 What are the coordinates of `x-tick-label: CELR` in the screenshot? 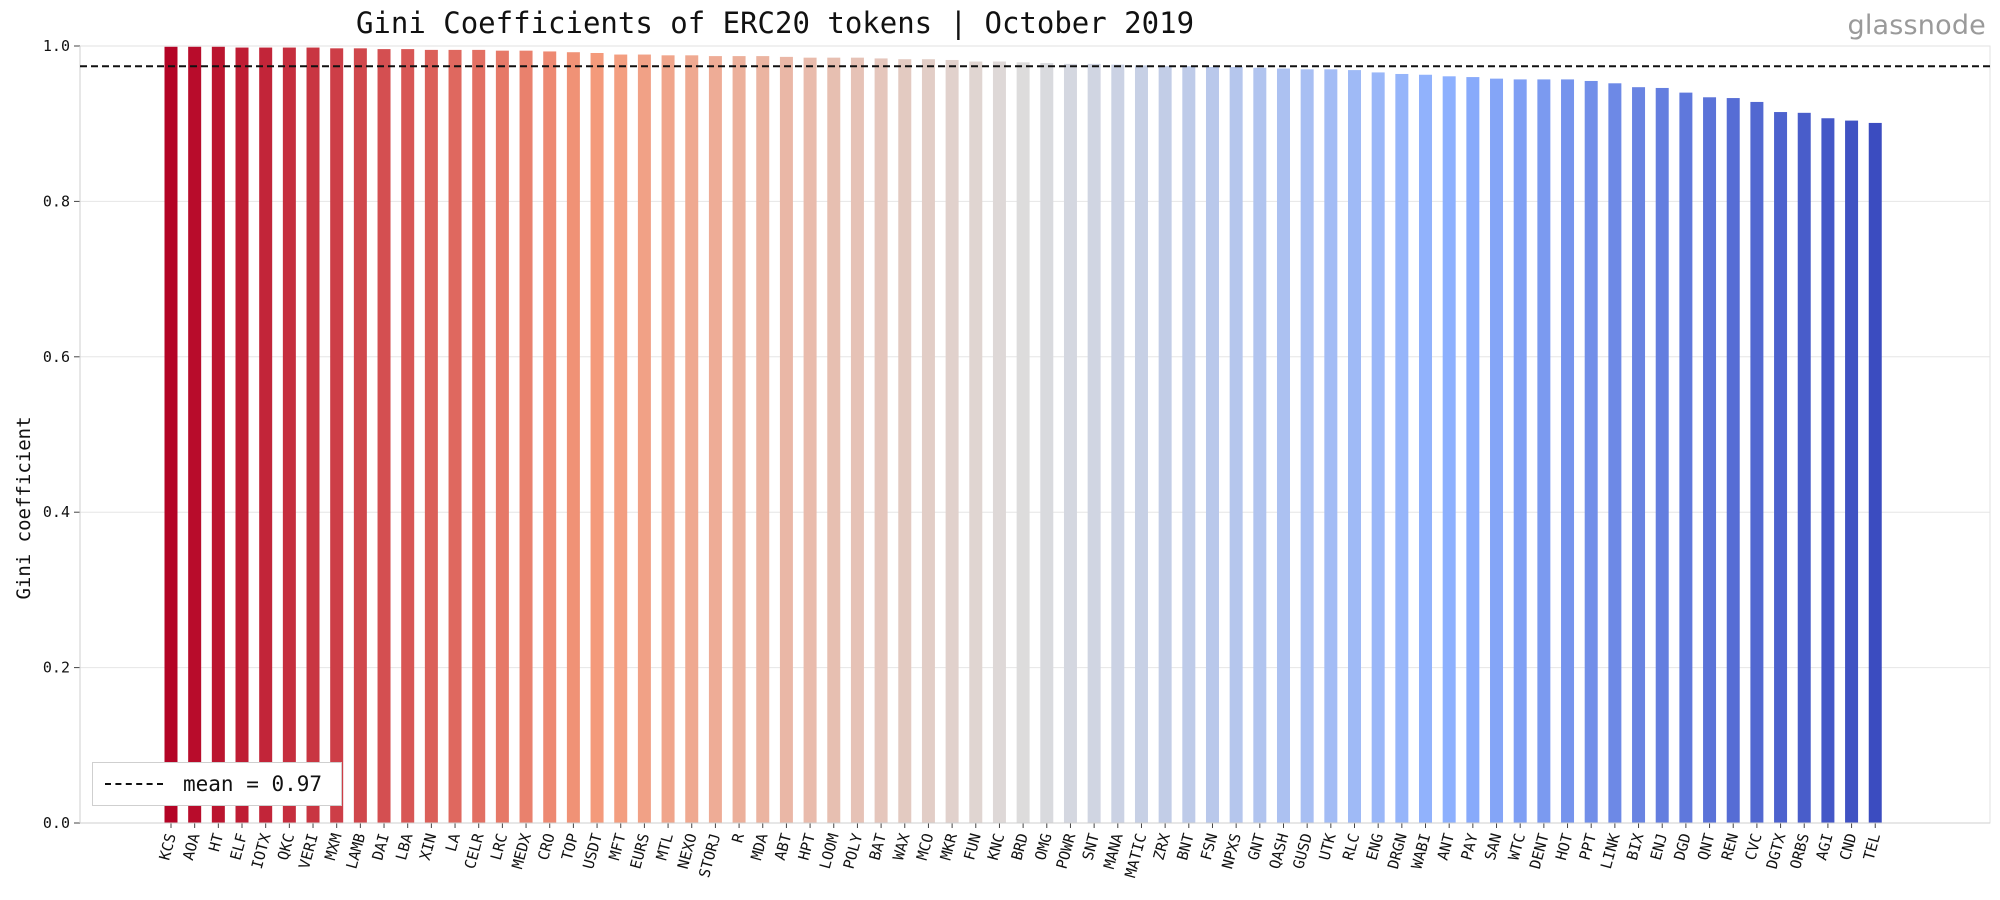 It's located at (474, 850).